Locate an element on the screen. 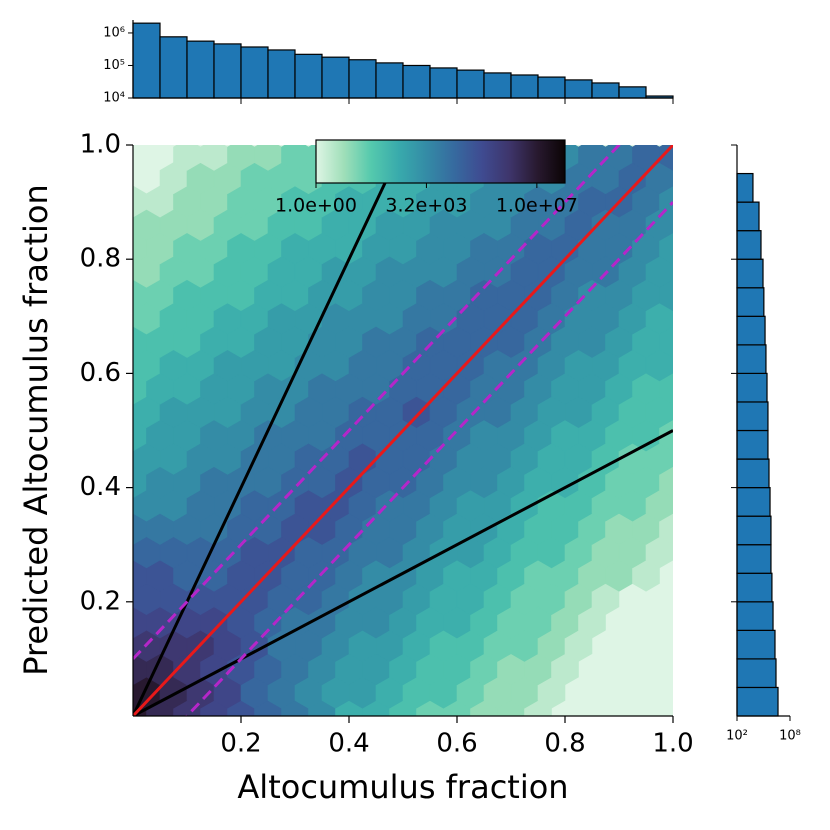 This screenshot has height=830, width=830. top-hist-y-tick-label: 10⁶ is located at coordinates (114, 32).